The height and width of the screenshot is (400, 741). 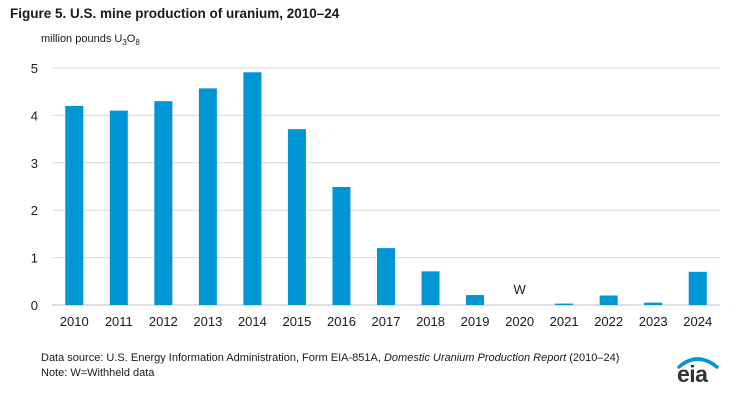 What do you see at coordinates (386, 321) in the screenshot?
I see `x-tick-label: 2017` at bounding box center [386, 321].